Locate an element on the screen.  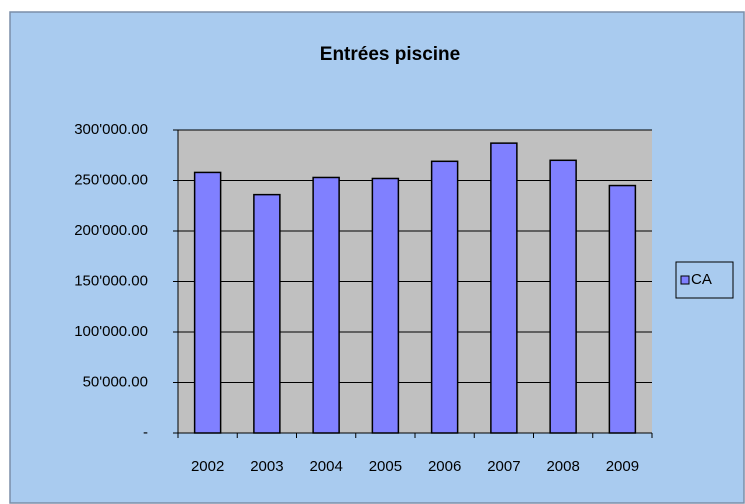
legend-label: CA is located at coordinates (701, 279).